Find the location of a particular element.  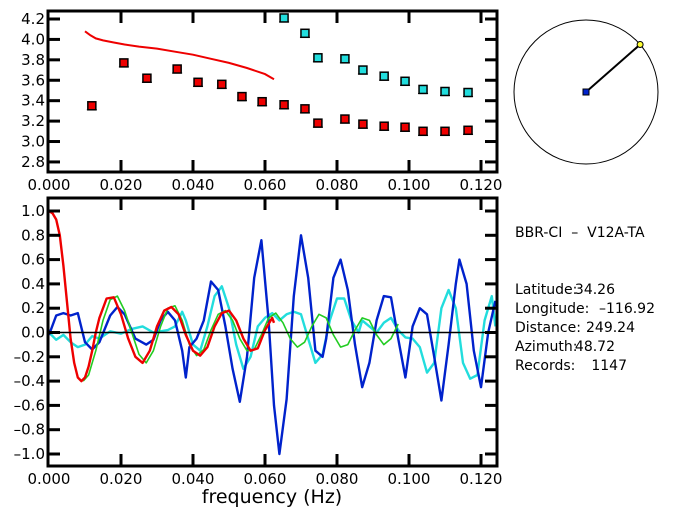

y-tick-label: –0.4 is located at coordinates (29, 381).